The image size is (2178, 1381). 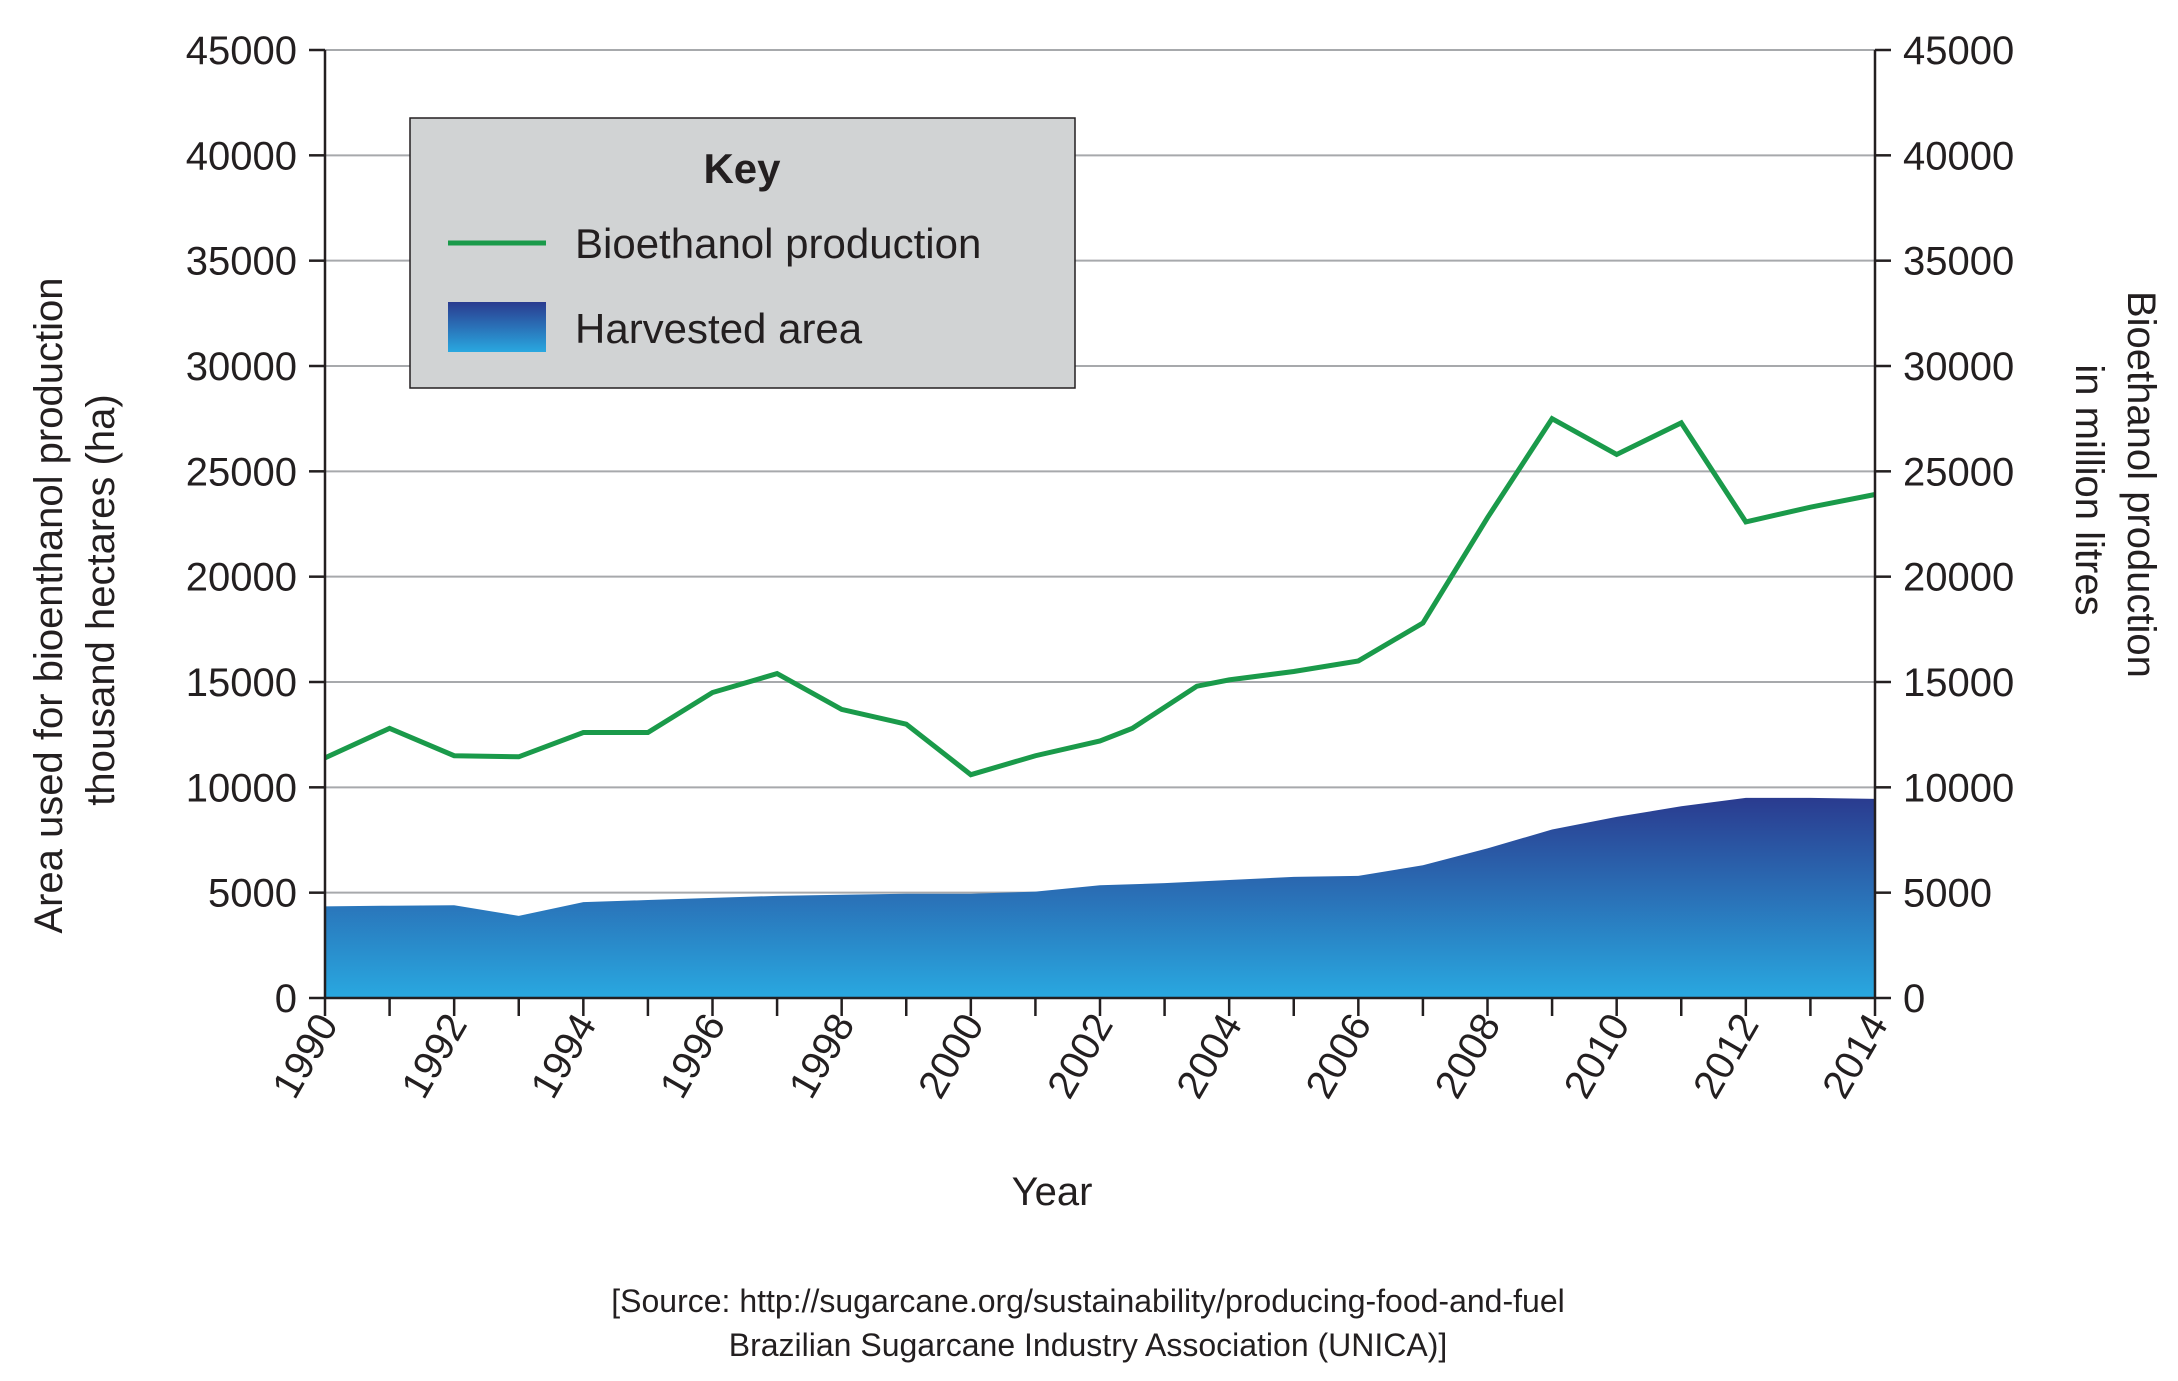 What do you see at coordinates (1080, 1056) in the screenshot?
I see `x-tick-label: 2002` at bounding box center [1080, 1056].